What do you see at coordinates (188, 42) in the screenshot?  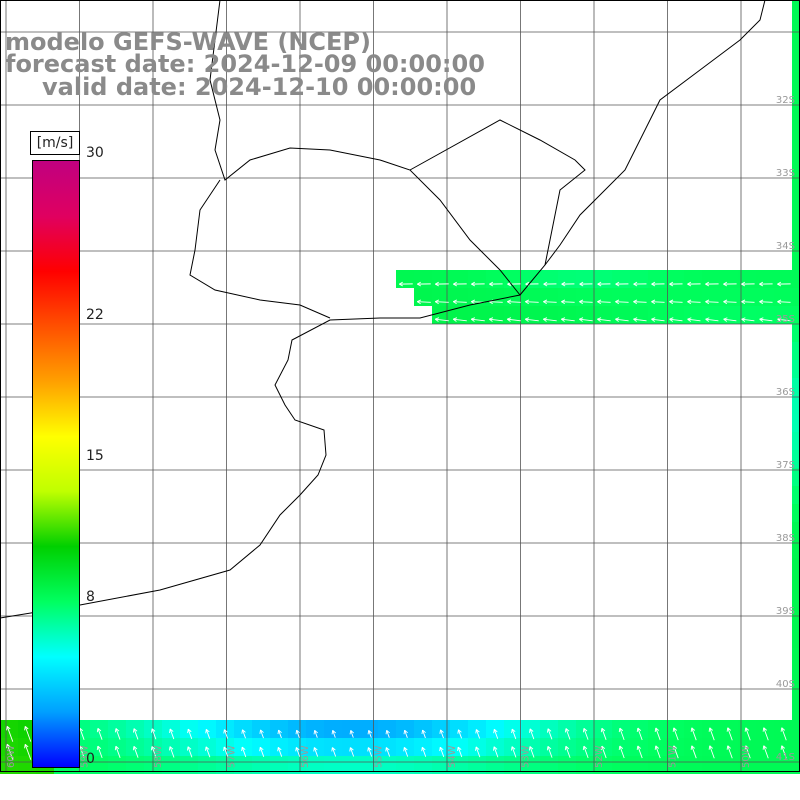 I see `model-title: modelo GEFS-WAVE (NCEP)` at bounding box center [188, 42].